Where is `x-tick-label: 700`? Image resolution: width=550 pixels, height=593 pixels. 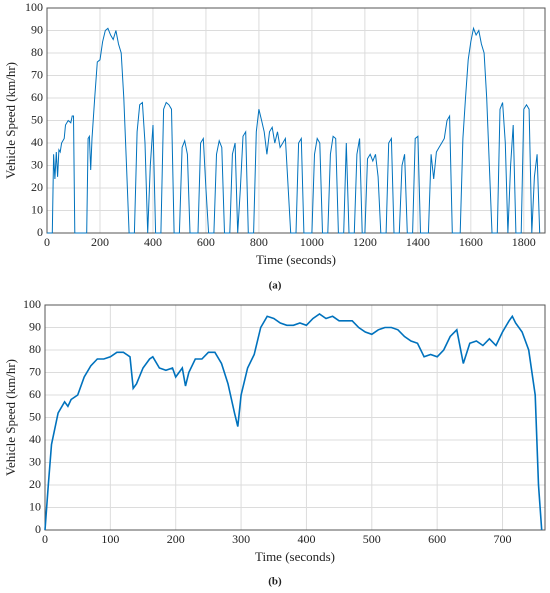
x-tick-label: 700 is located at coordinates (503, 539).